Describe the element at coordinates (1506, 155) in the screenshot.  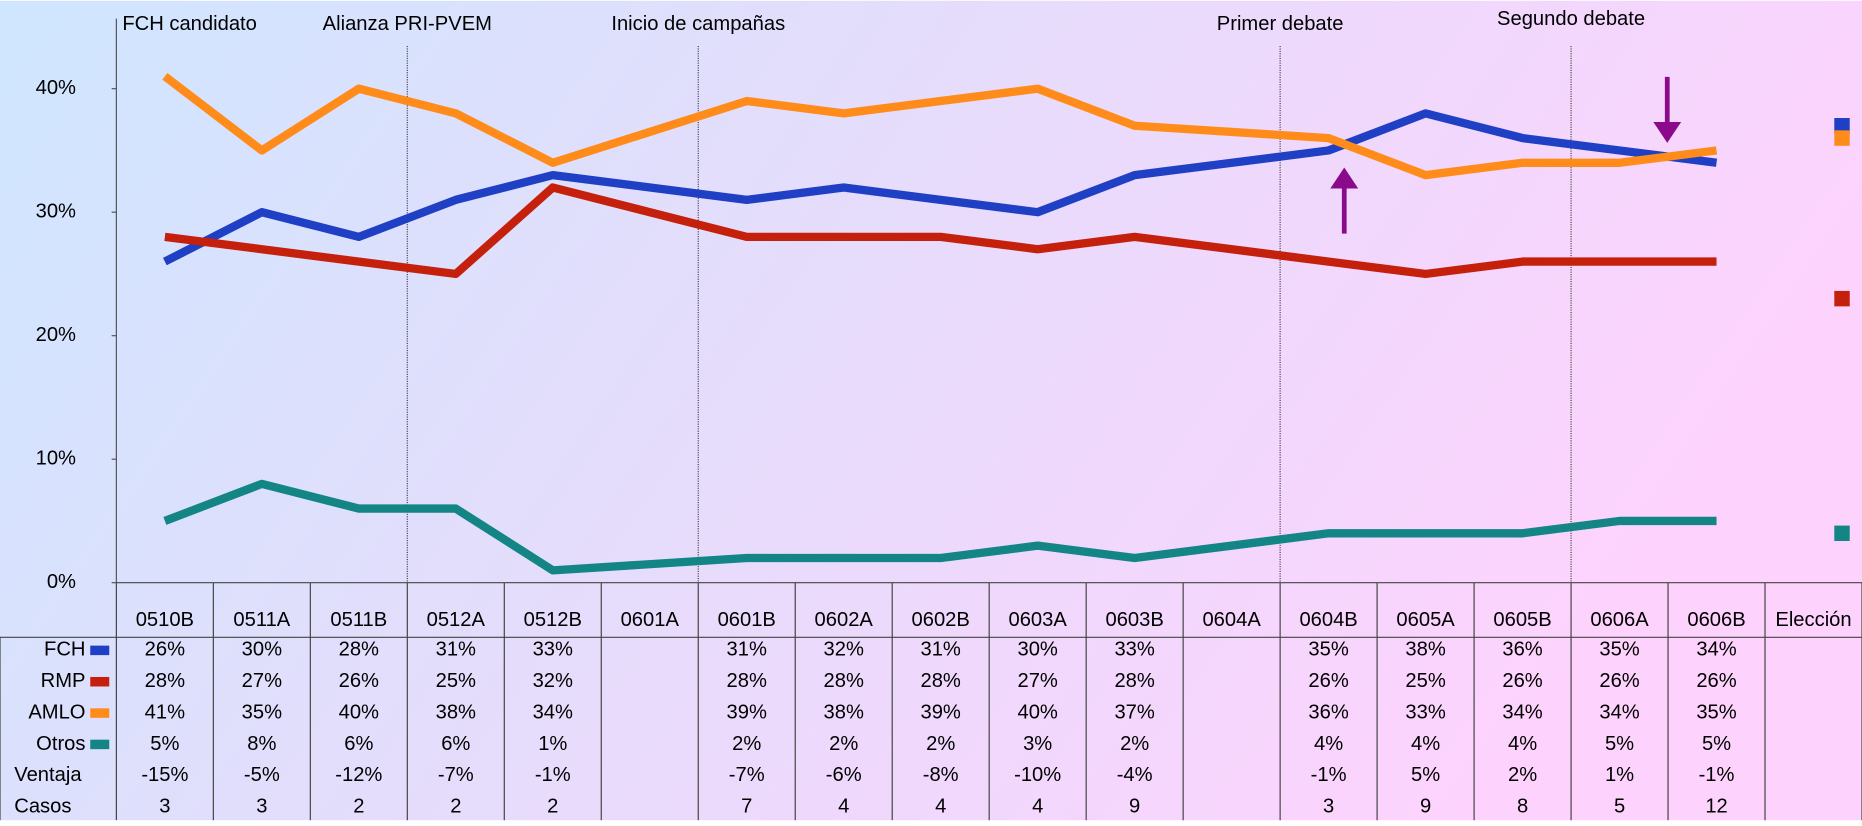
I see `arrows` at that location.